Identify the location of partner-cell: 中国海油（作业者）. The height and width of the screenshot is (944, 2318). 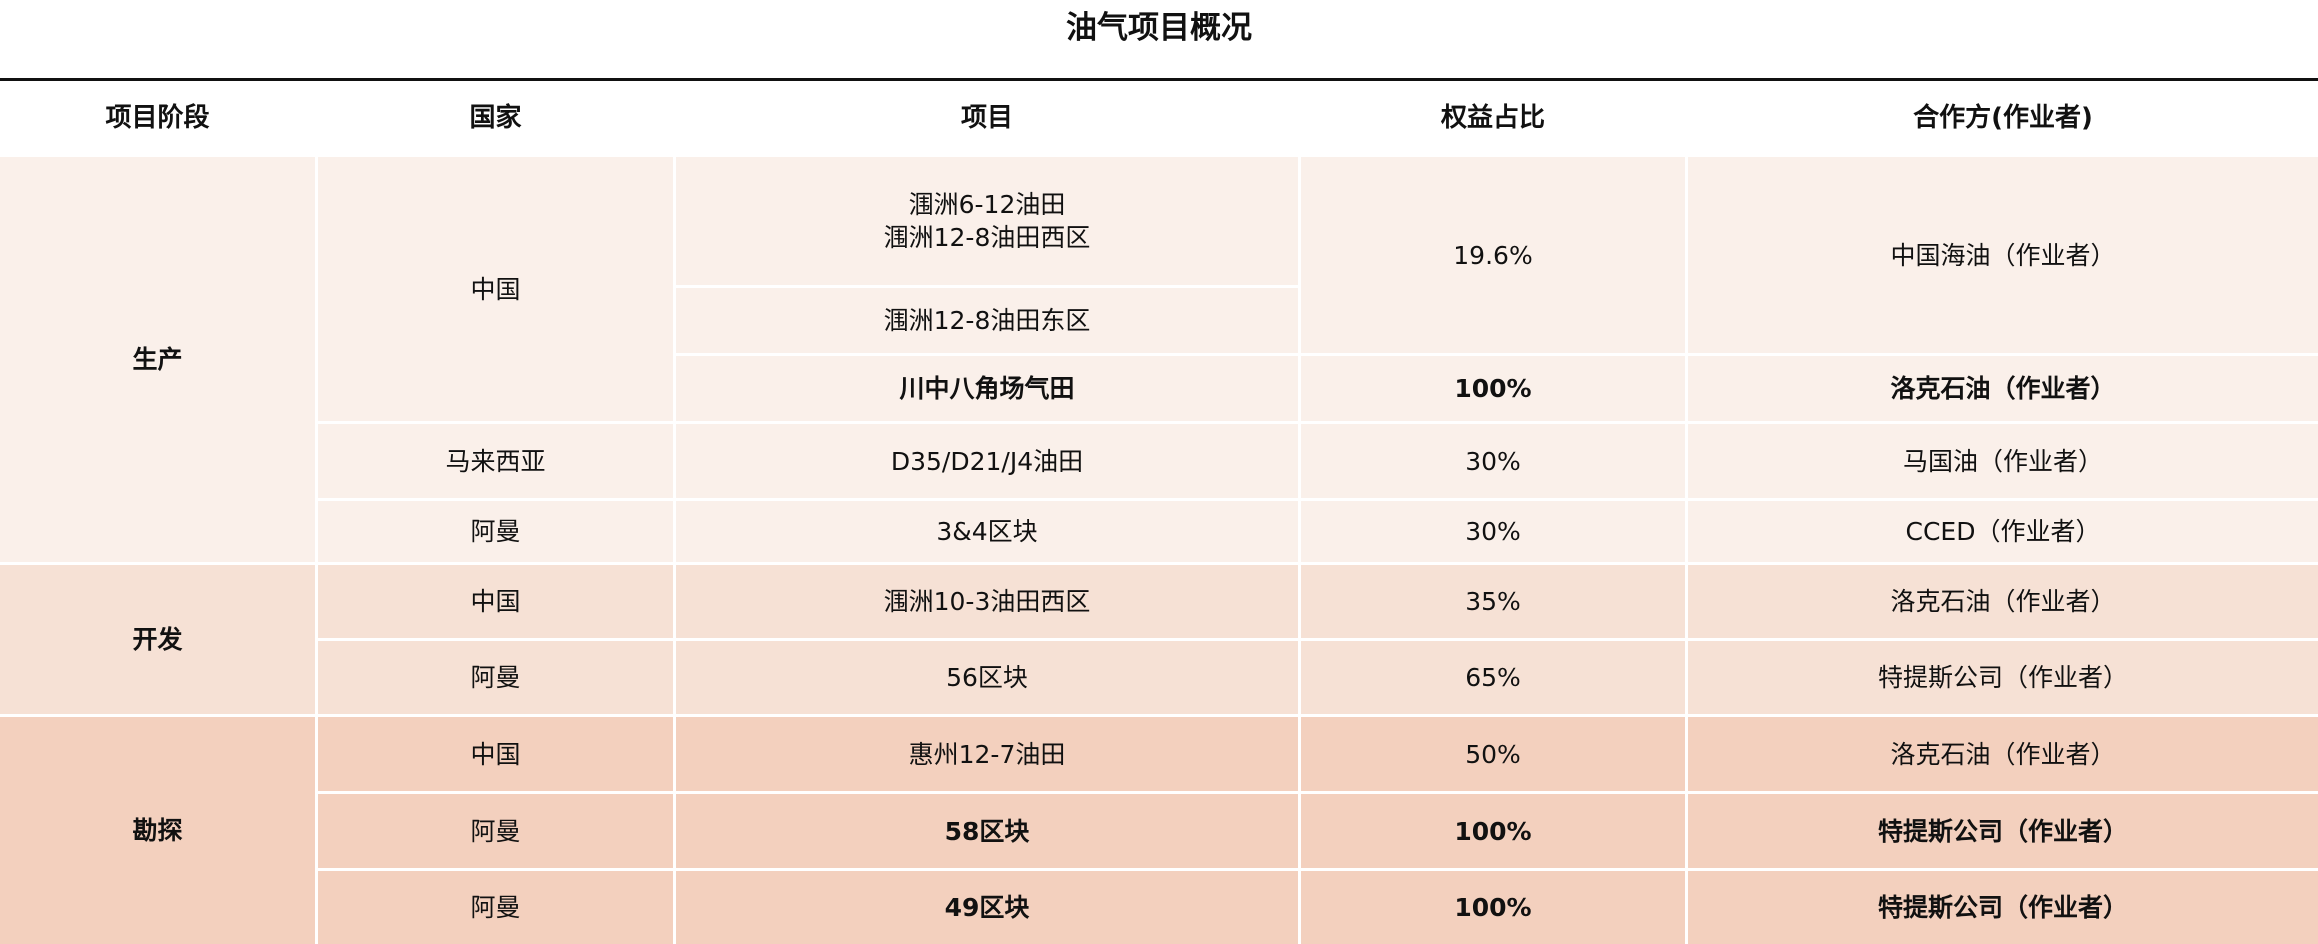
(2003, 255).